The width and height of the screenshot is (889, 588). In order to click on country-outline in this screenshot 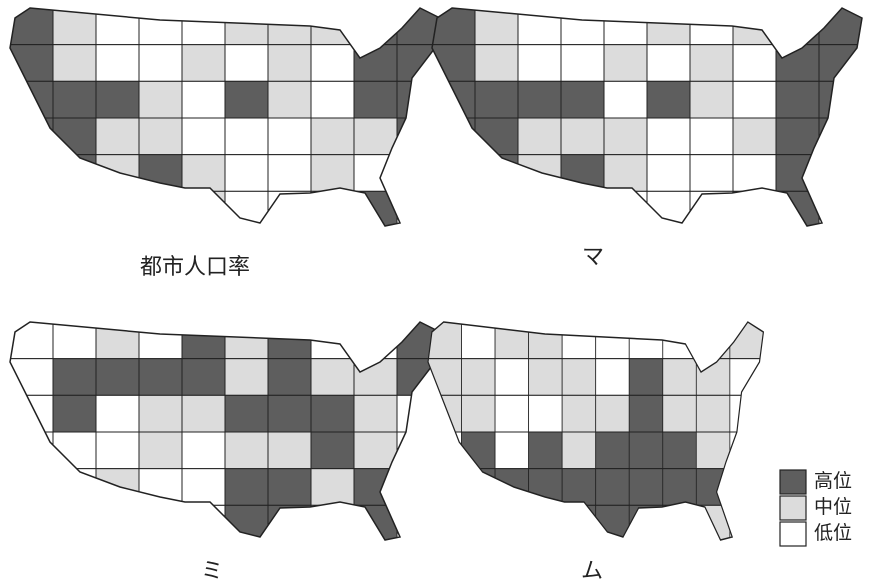, I will do `click(596, 431)`.